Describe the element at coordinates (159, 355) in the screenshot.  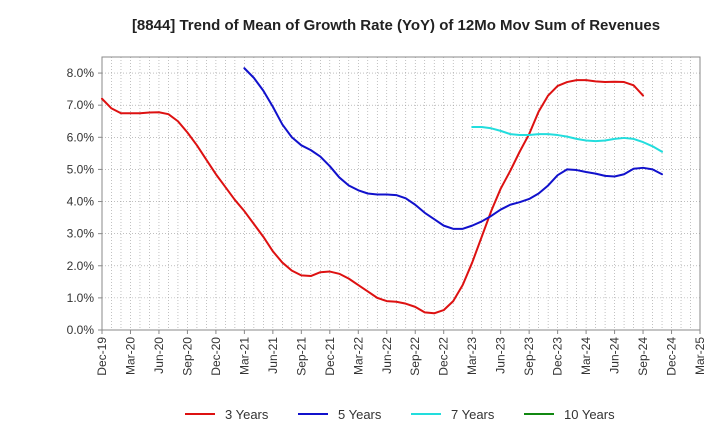
I see `x-tick-label: Jun-20` at that location.